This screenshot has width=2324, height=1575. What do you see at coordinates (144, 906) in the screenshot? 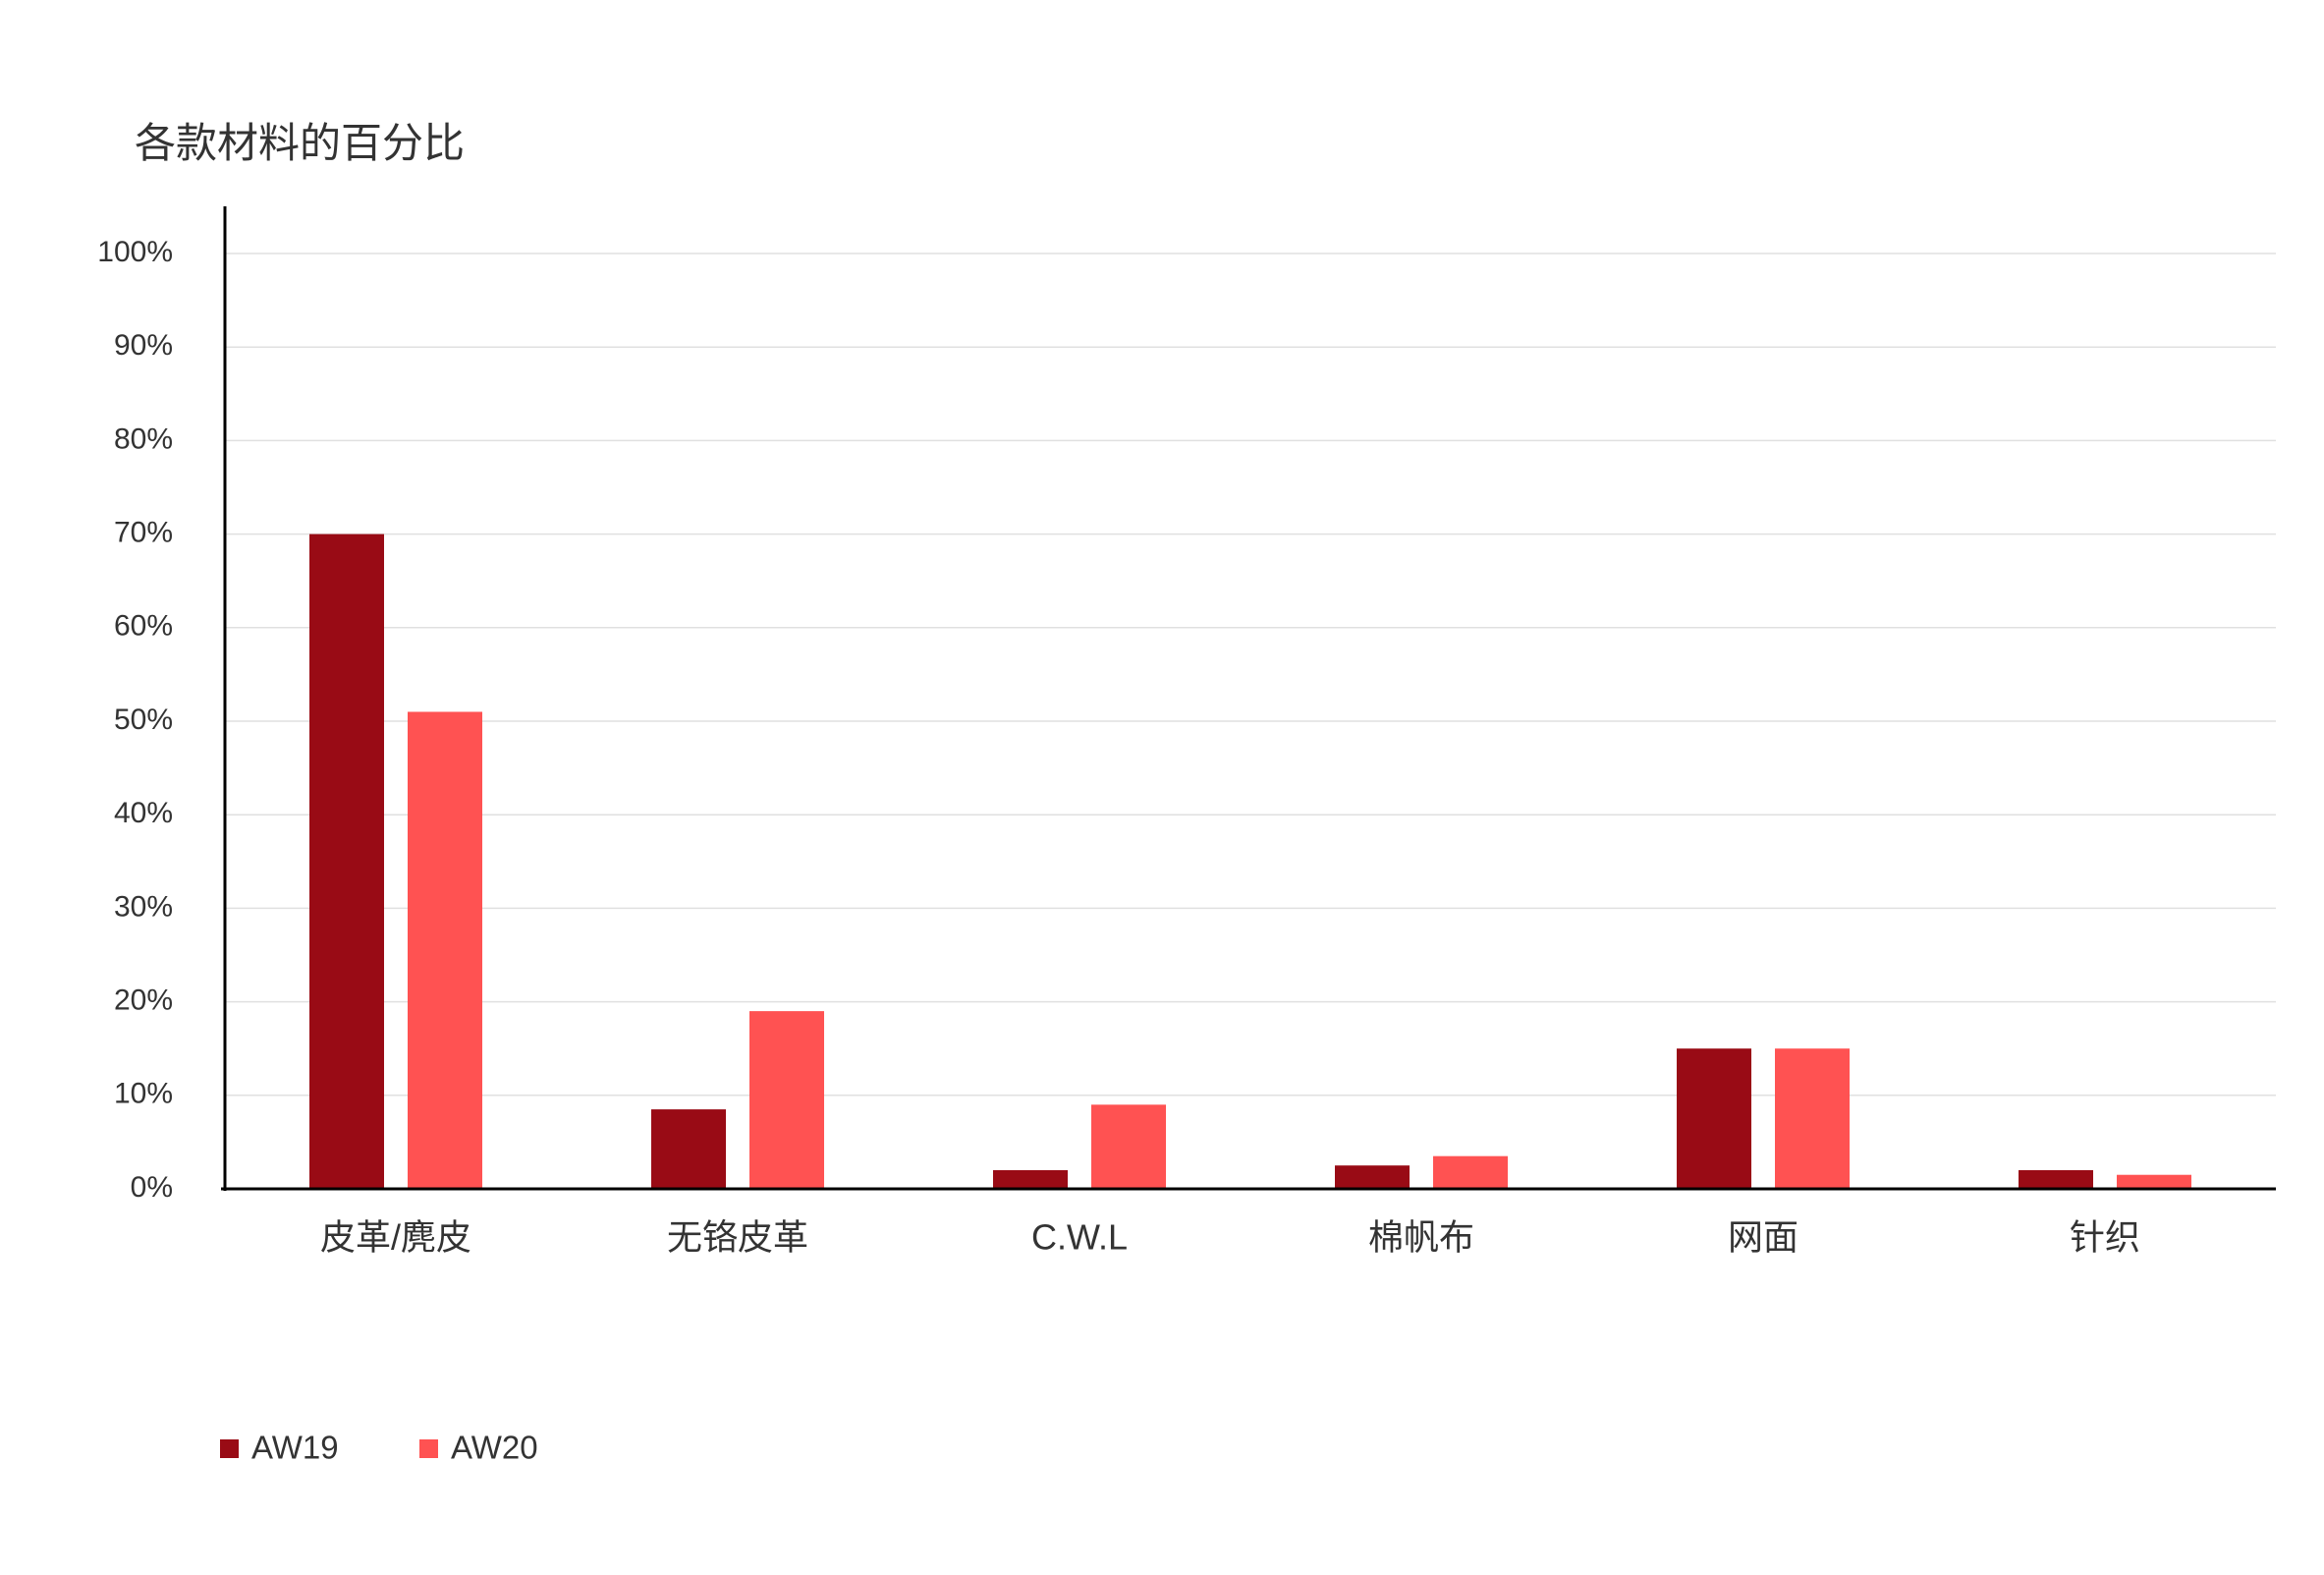
I see `y-tick-label: 30%` at bounding box center [144, 906].